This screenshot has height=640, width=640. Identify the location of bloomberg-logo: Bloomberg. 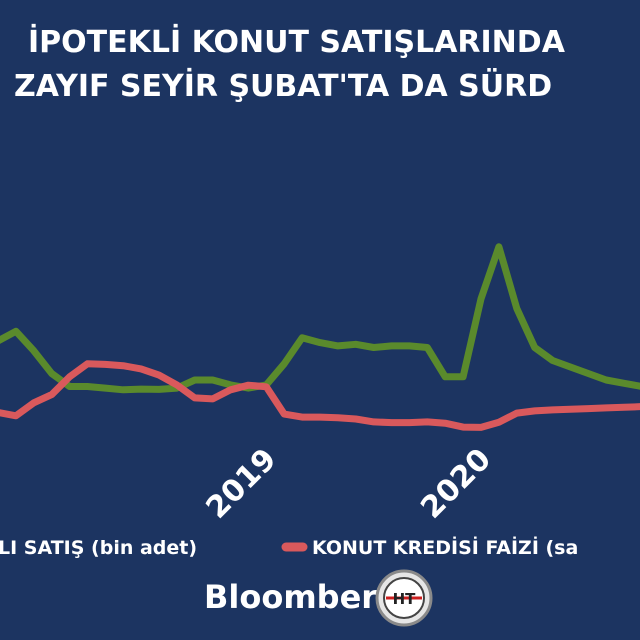
(302, 597).